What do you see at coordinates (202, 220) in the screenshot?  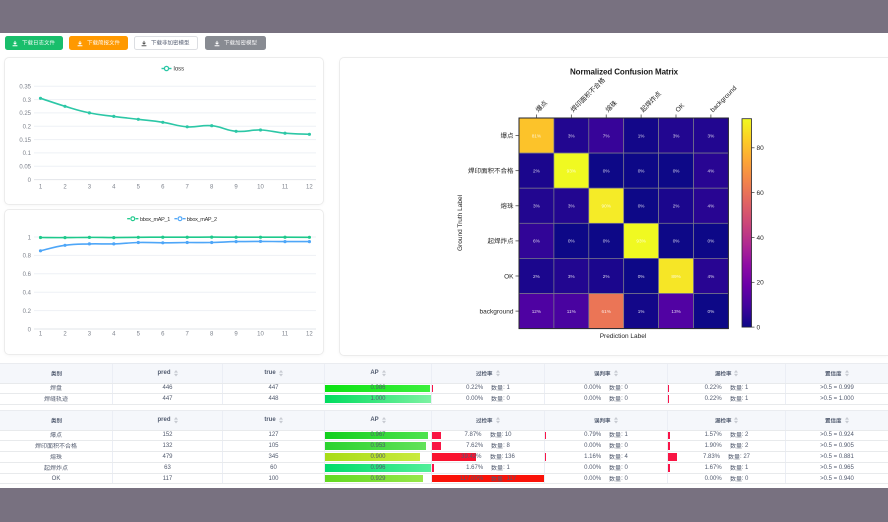 I see `svg-text: bbox_mAP_2` at bounding box center [202, 220].